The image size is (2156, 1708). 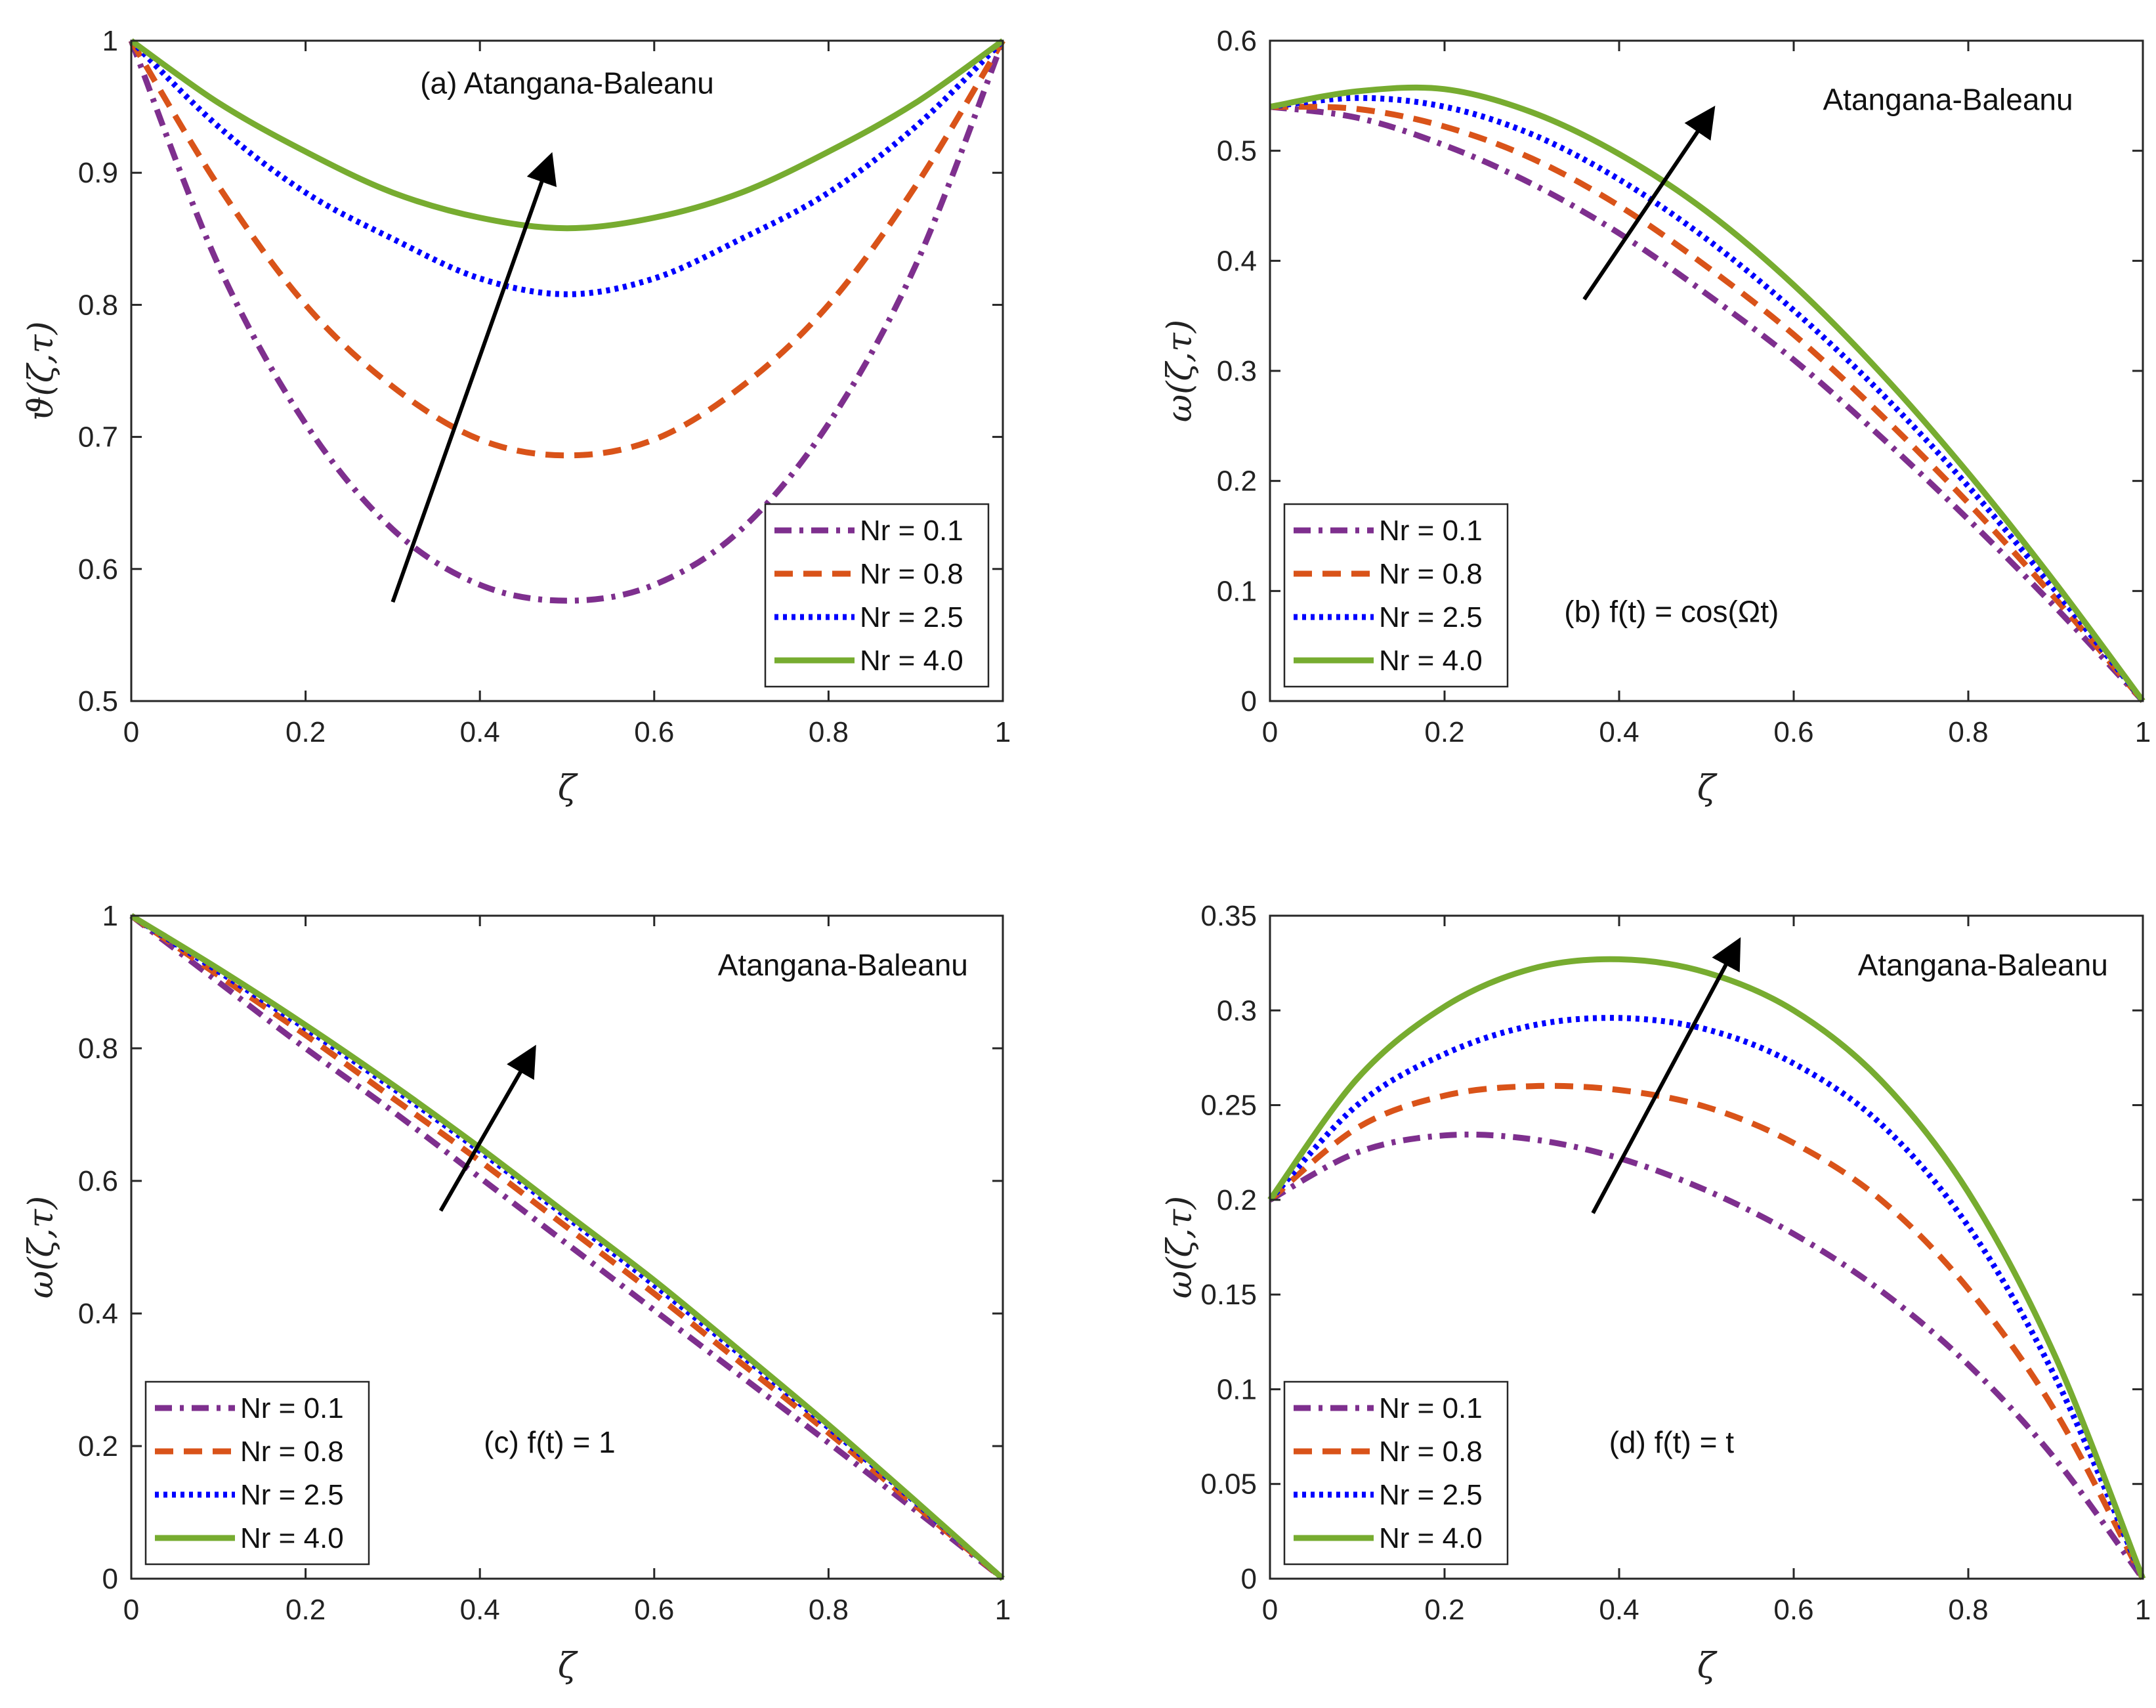 What do you see at coordinates (41, 370) in the screenshot?
I see `y-axis-label: ϑ(ζ,τ)` at bounding box center [41, 370].